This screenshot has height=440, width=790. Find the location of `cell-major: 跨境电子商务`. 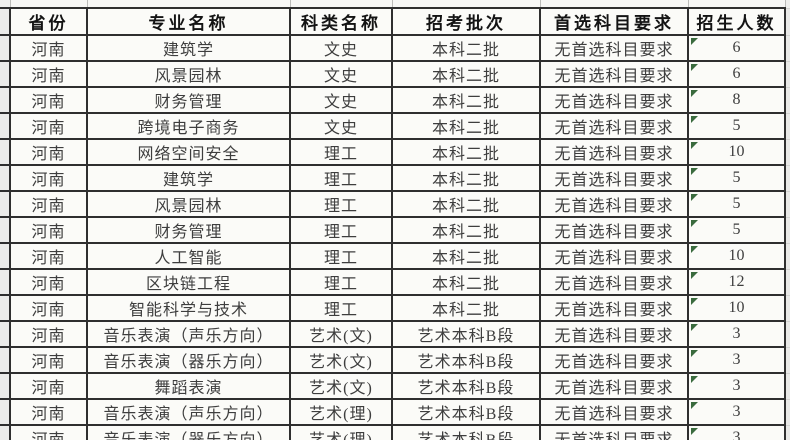

cell-major: 跨境电子商务 is located at coordinates (188, 126).